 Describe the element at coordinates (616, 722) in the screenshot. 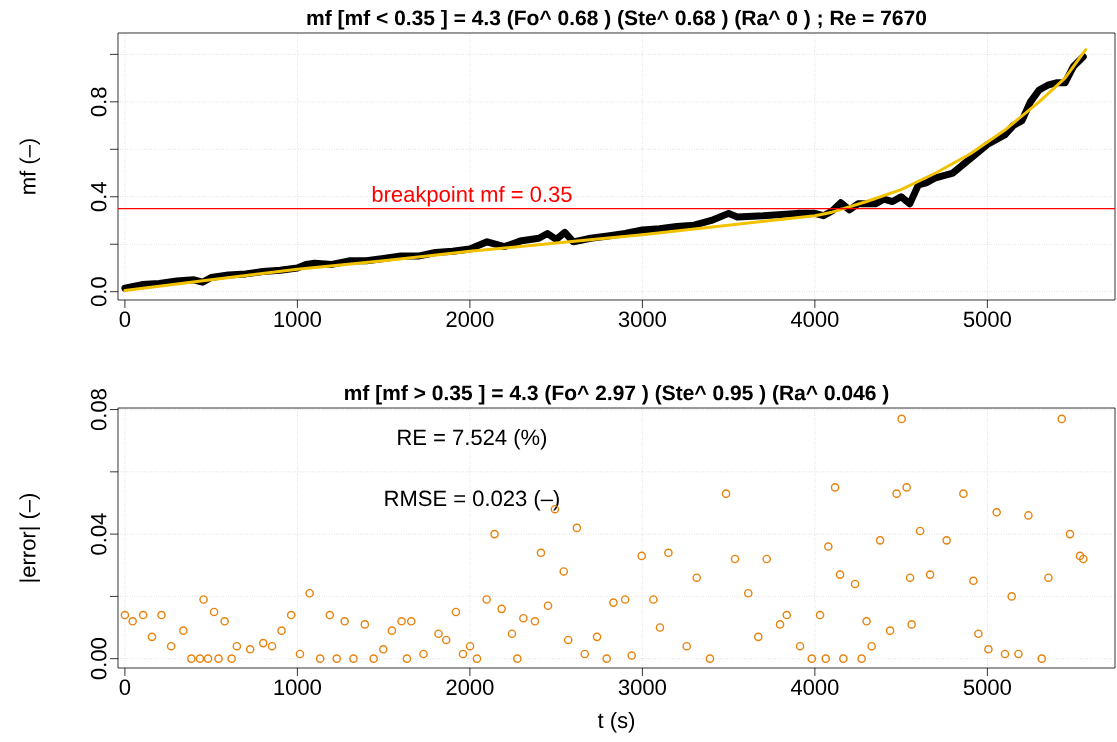

I see `x-axis-title: t (s)` at that location.